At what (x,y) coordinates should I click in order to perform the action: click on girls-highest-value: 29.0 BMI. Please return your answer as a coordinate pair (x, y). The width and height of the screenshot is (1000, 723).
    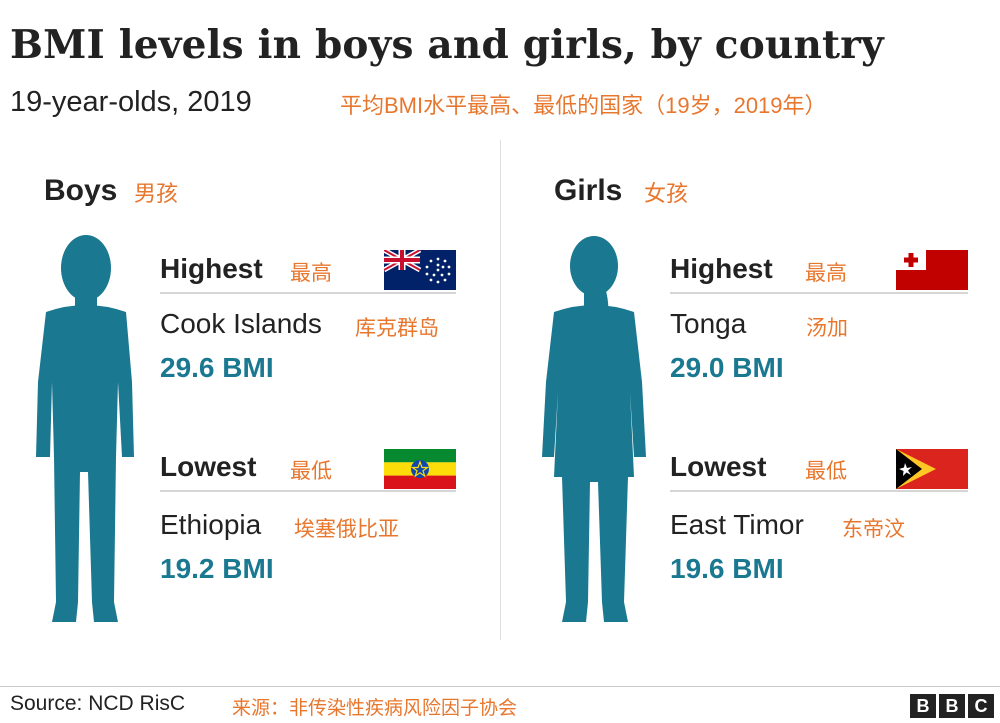
    Looking at the image, I should click on (727, 367).